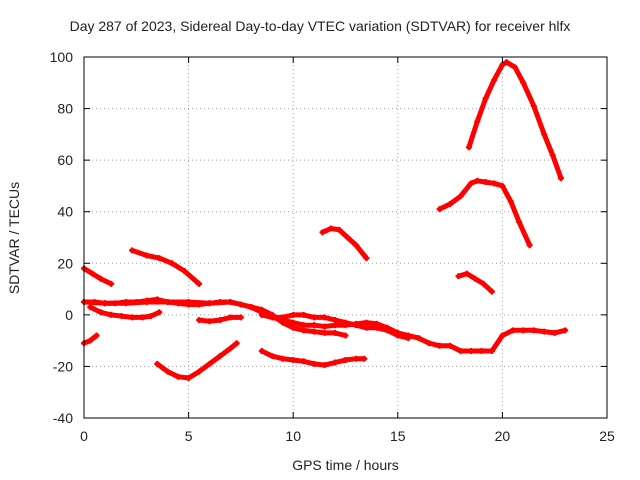 The height and width of the screenshot is (480, 640). What do you see at coordinates (14, 238) in the screenshot?
I see `y-axis-label: SDTVAR / TECUs` at bounding box center [14, 238].